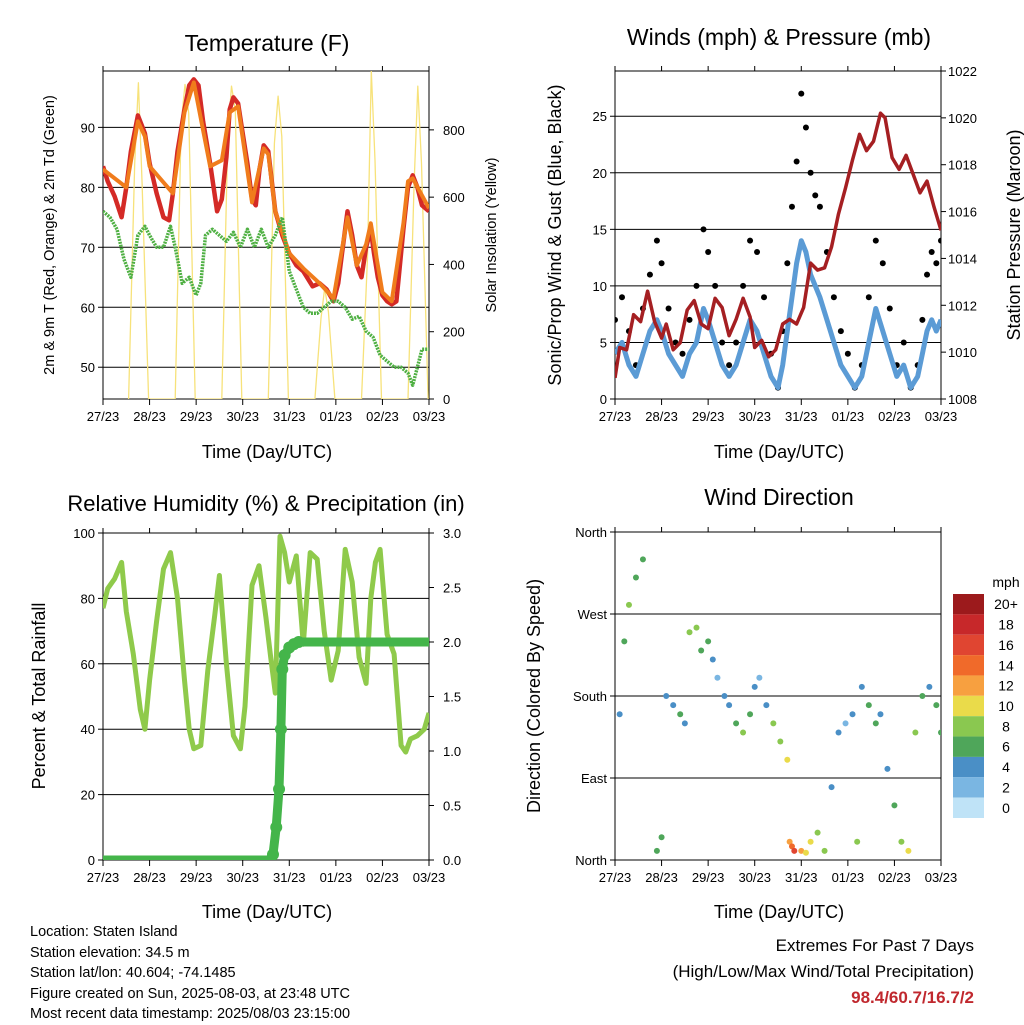 The height and width of the screenshot is (1025, 1024). What do you see at coordinates (600, 286) in the screenshot?
I see `y-tick-label: 10` at bounding box center [600, 286].